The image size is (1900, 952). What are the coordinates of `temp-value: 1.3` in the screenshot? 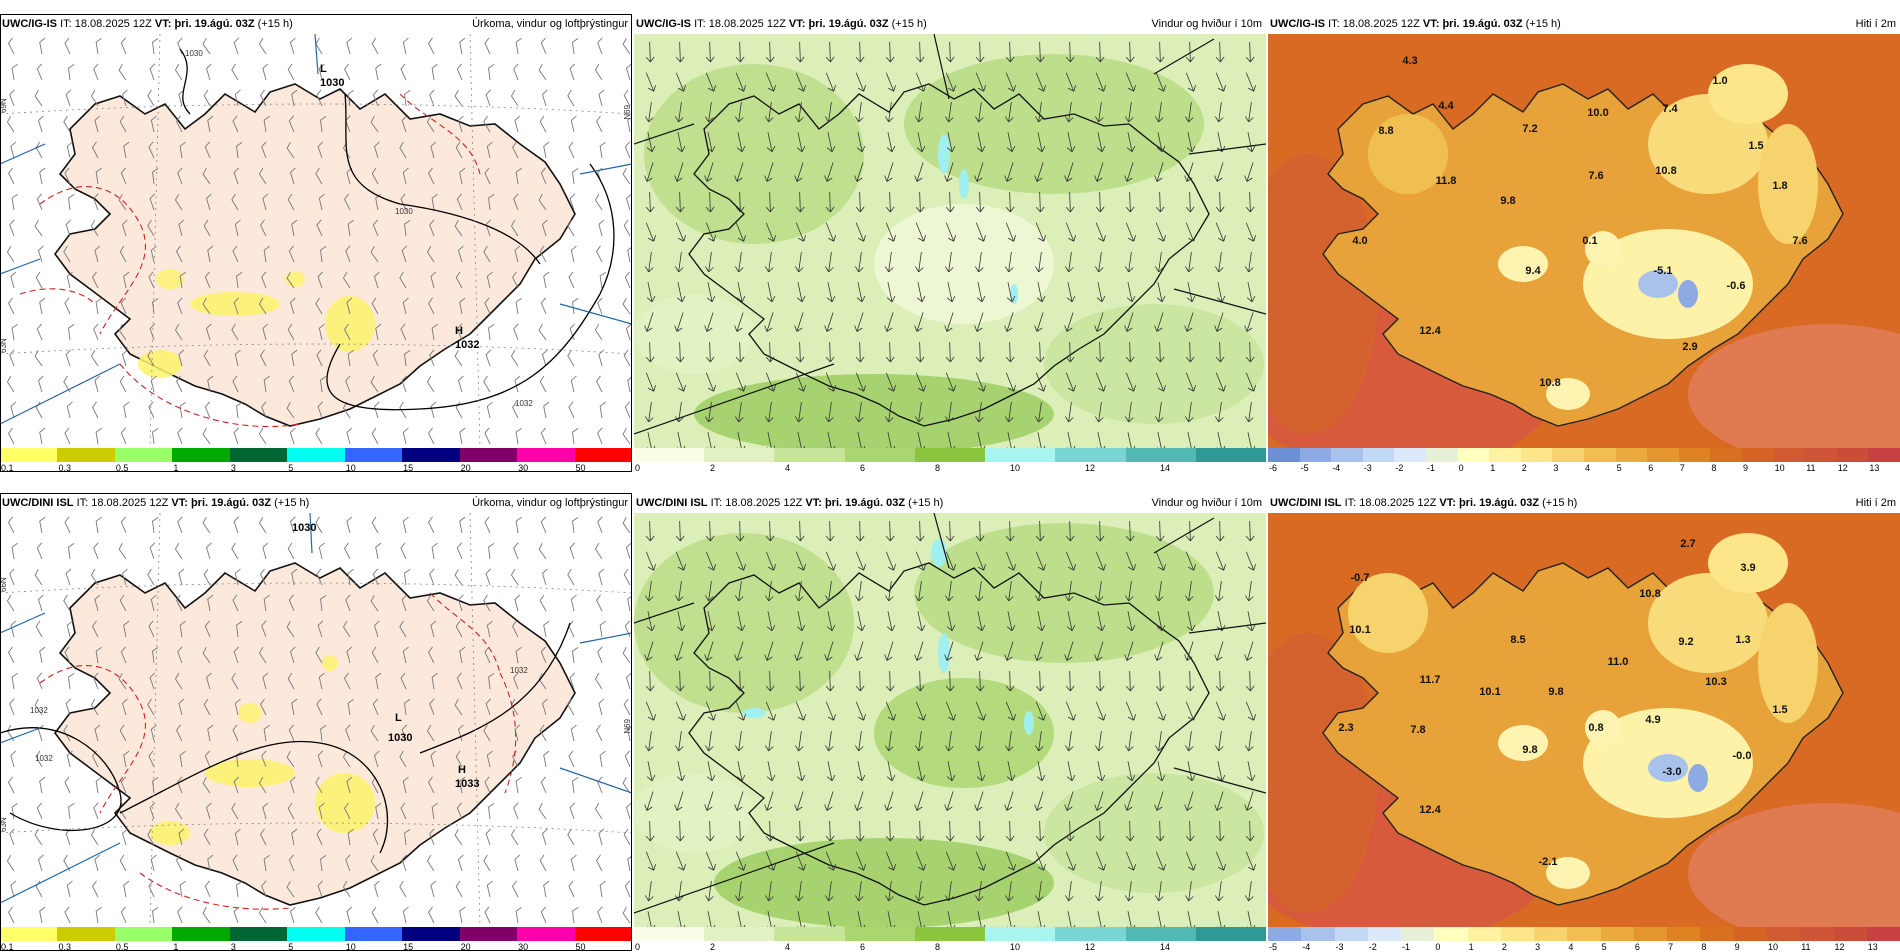 It's located at (1742, 640).